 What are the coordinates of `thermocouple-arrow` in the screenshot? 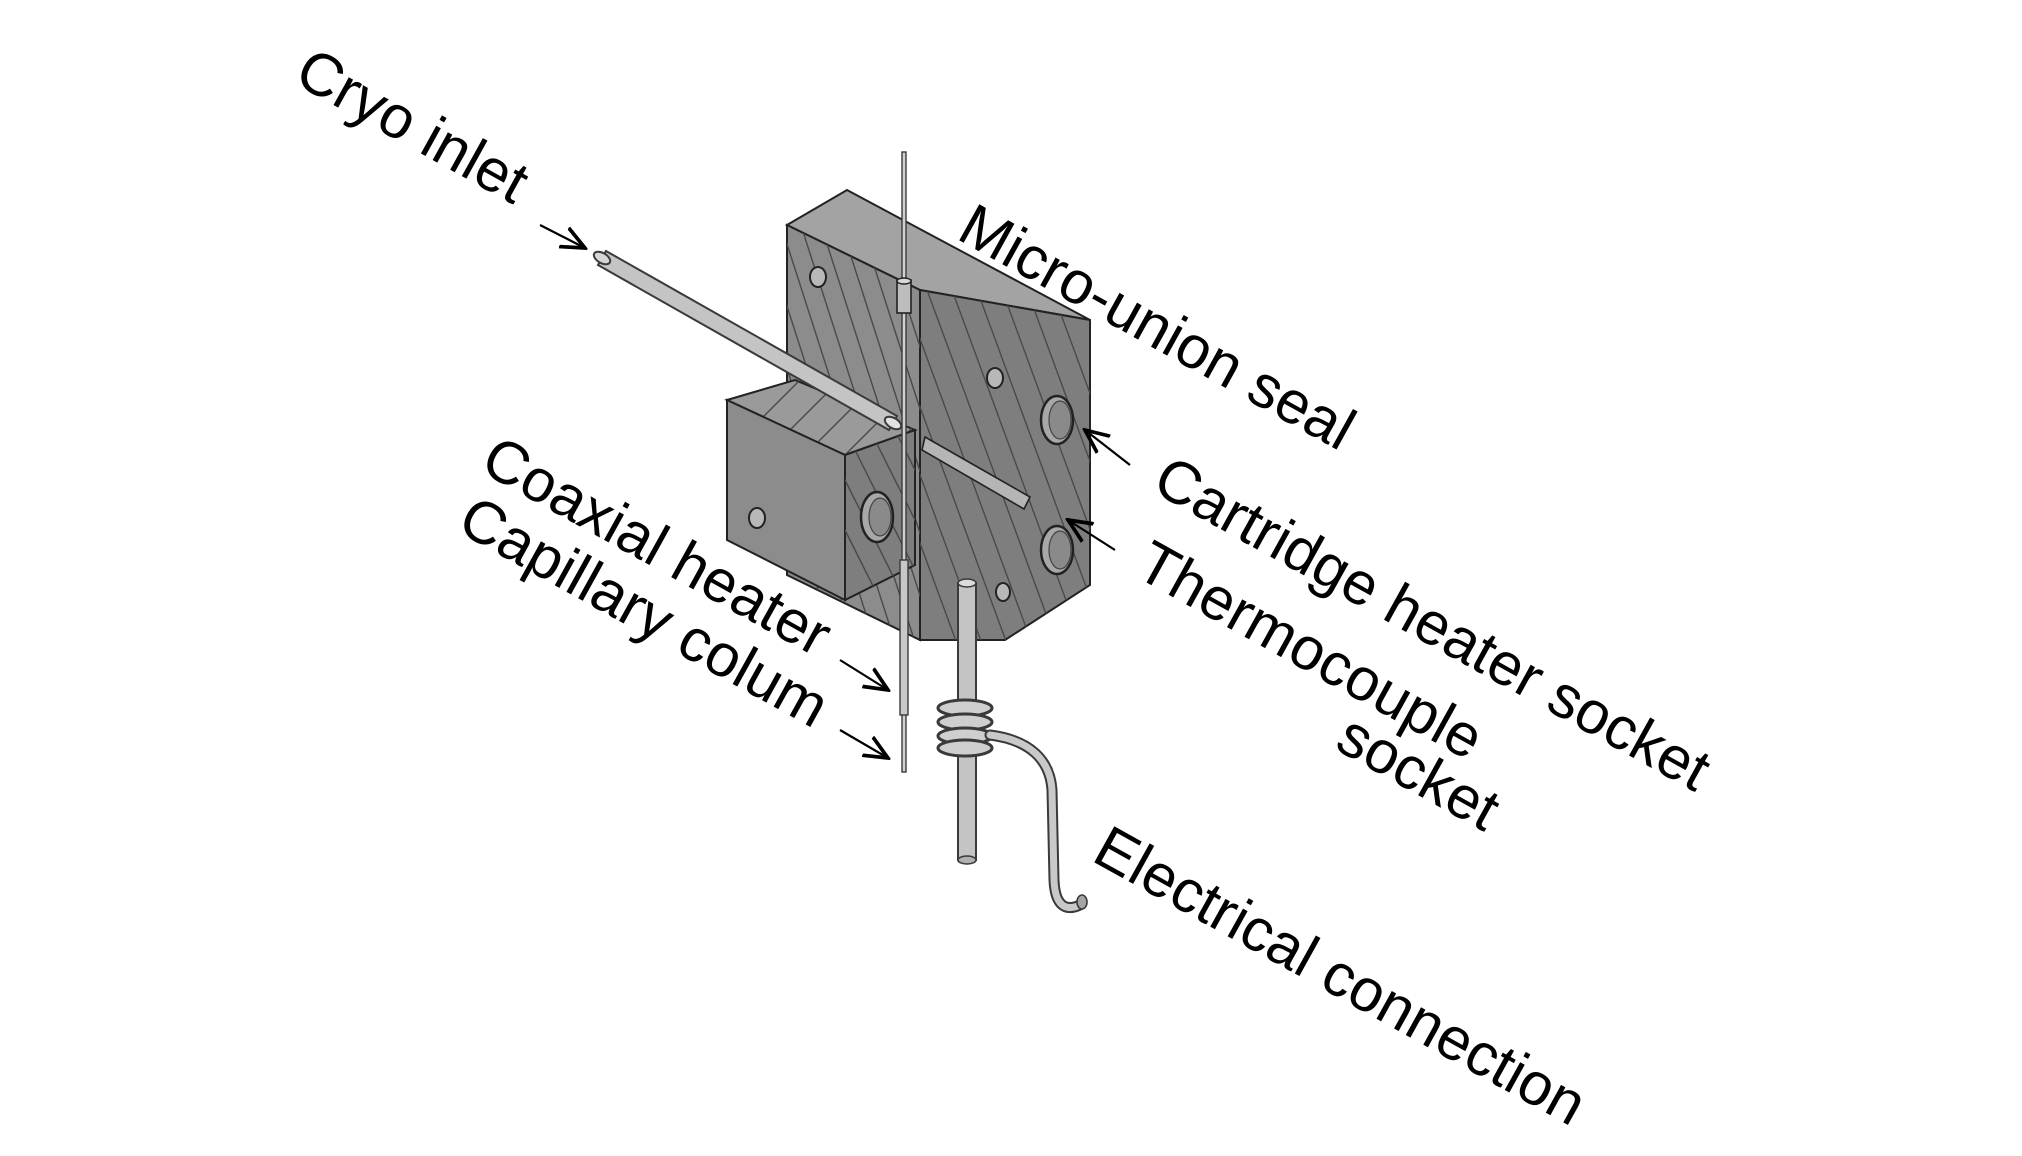 It's located at (1092, 535).